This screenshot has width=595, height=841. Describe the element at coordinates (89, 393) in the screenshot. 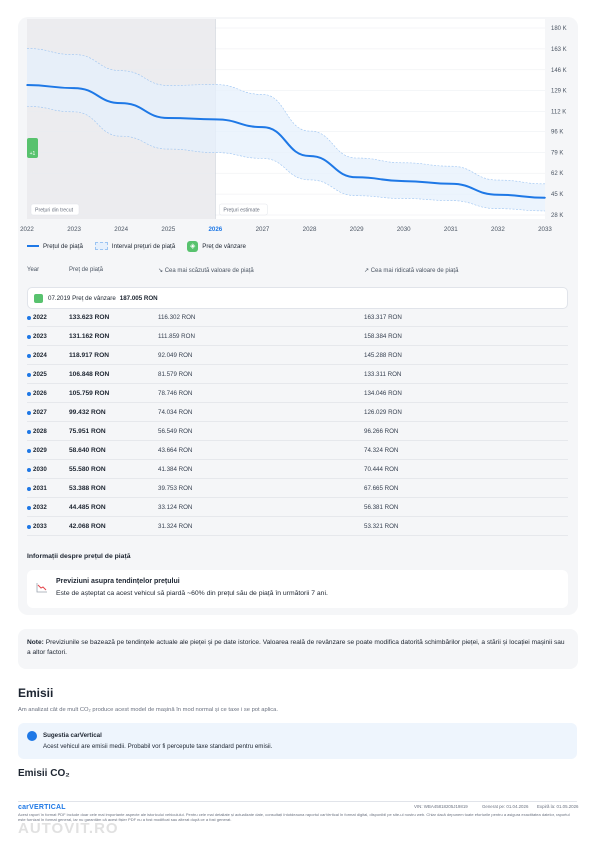

I see `row-price: 105.759 RON` at that location.